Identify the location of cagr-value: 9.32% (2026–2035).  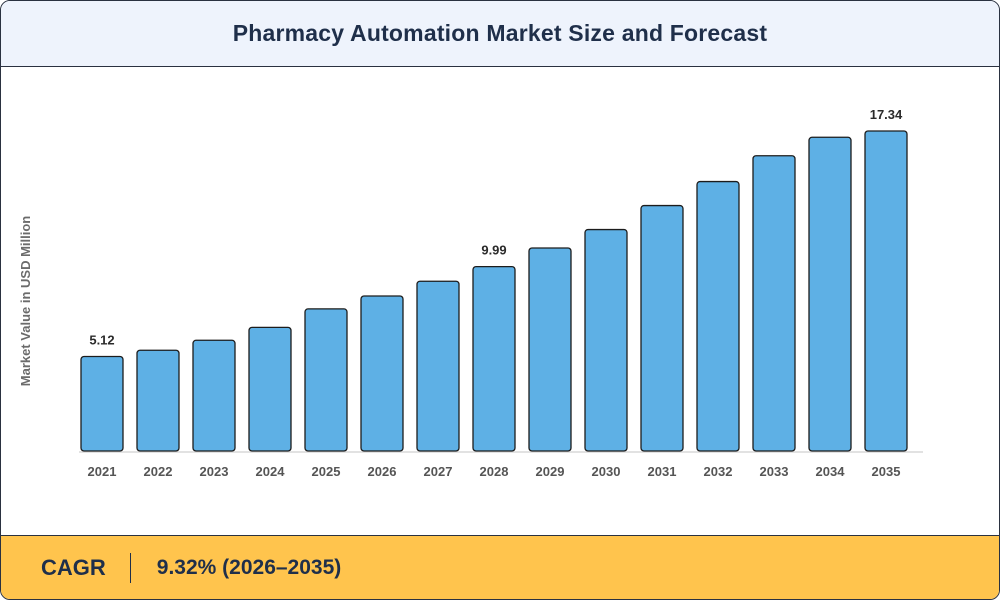
(249, 567).